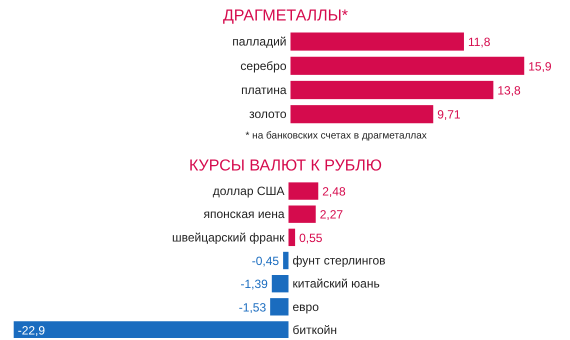  I want to click on data-label: 13,8, so click(509, 91).